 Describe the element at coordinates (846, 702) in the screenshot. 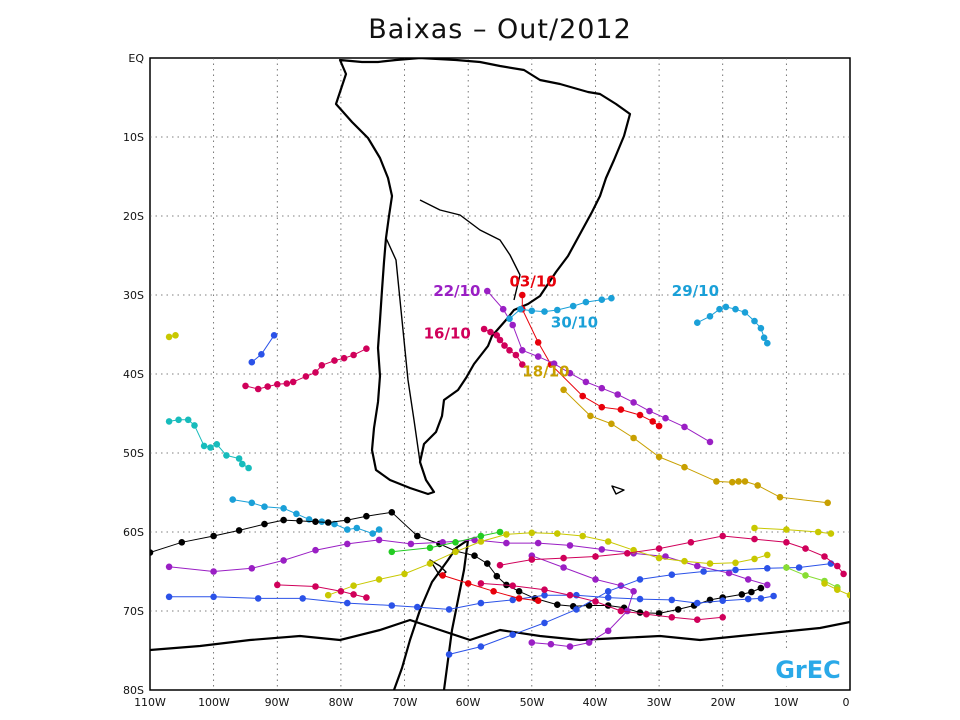

I see `x-tick-label: 0` at that location.